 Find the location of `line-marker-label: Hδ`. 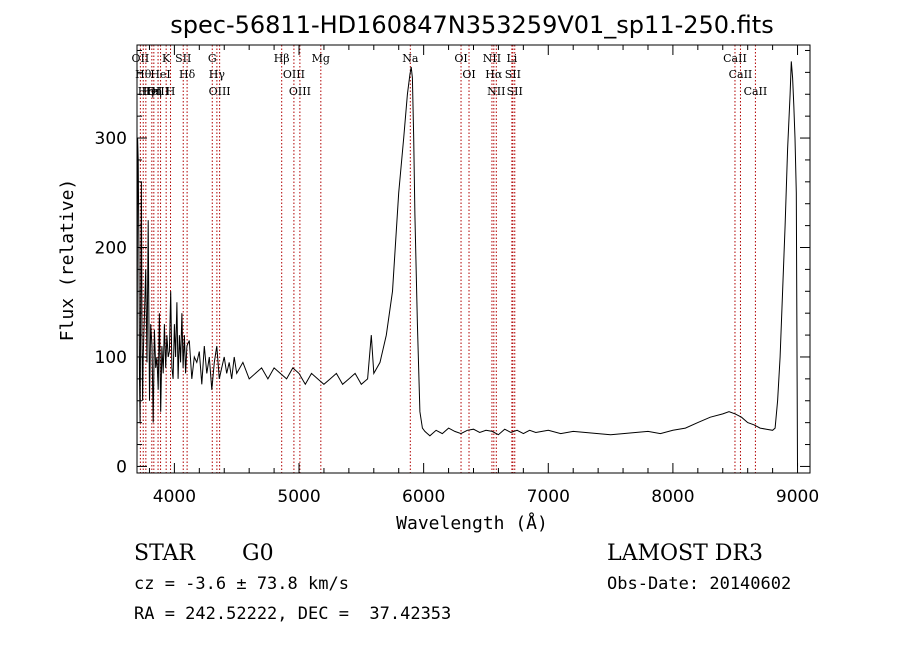

line-marker-label: Hδ is located at coordinates (187, 74).